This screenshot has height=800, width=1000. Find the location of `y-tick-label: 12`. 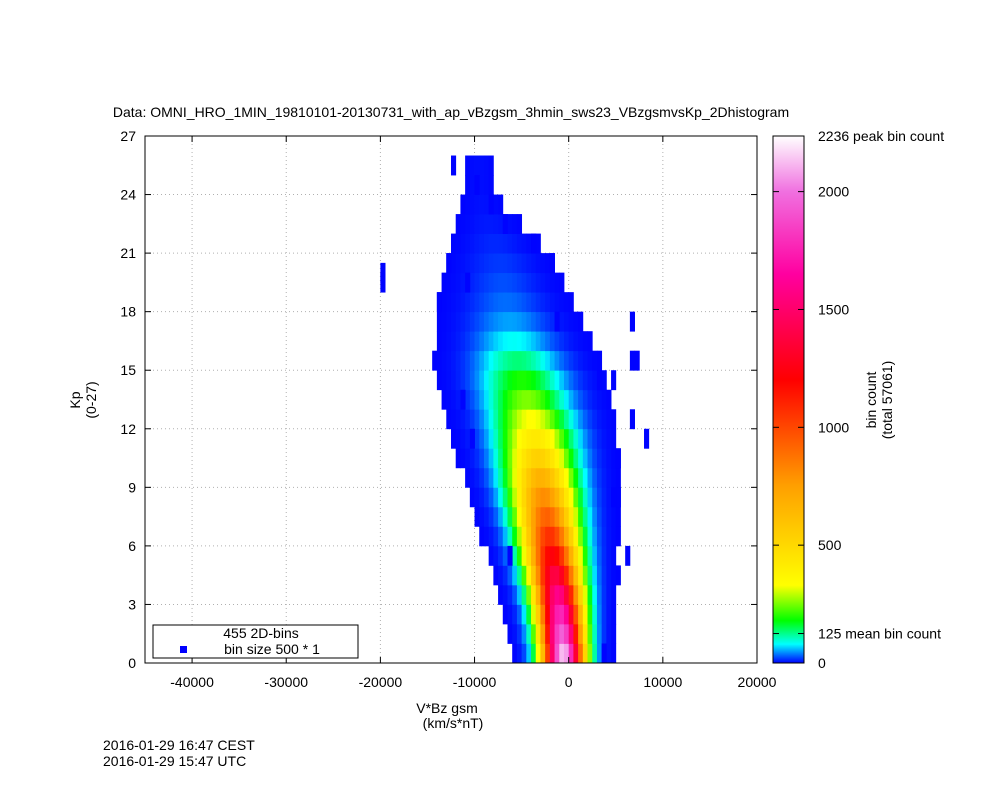

y-tick-label: 12 is located at coordinates (128, 429).